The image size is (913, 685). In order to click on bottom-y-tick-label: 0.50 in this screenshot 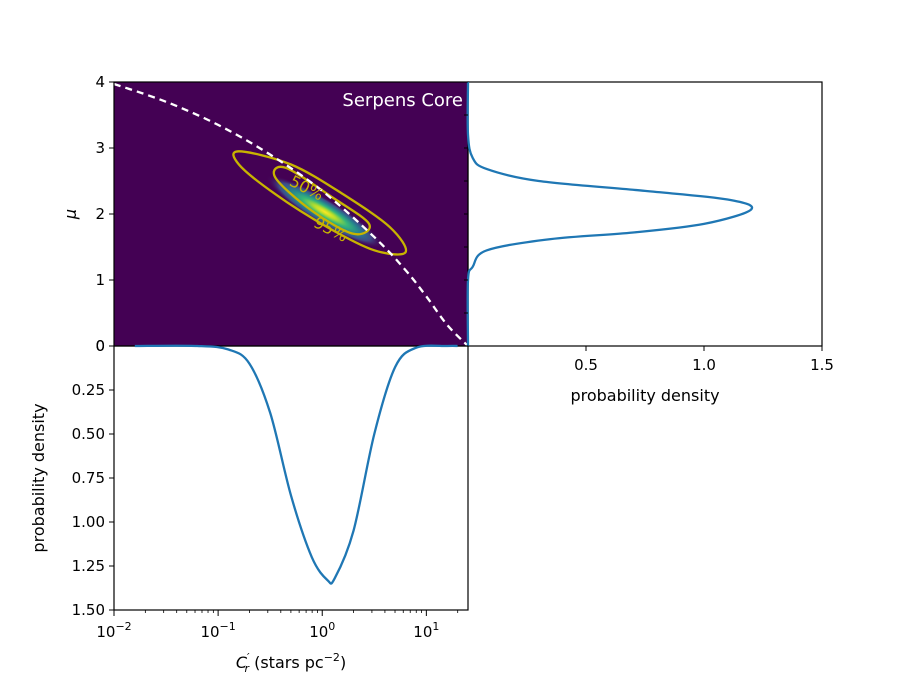, I will do `click(88, 434)`.